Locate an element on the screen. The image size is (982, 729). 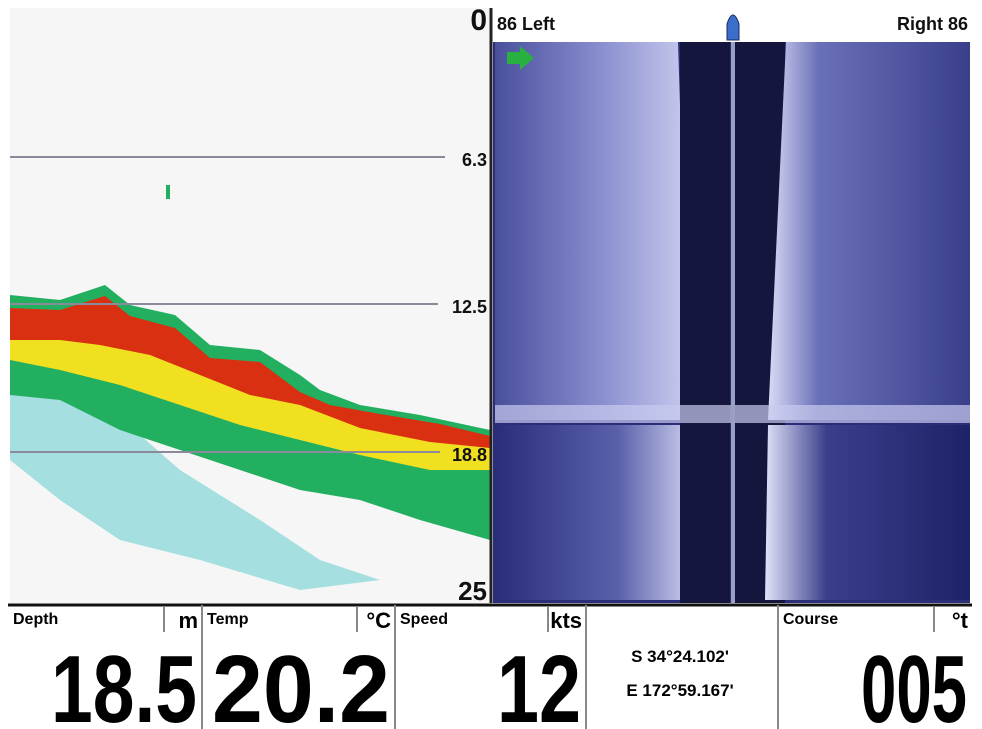
depth-label: 18.8 is located at coordinates (469, 455).